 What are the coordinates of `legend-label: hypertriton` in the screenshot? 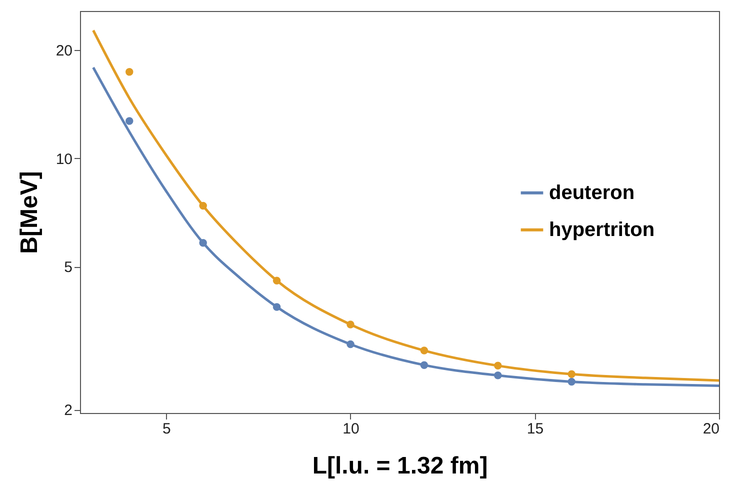 It's located at (602, 229).